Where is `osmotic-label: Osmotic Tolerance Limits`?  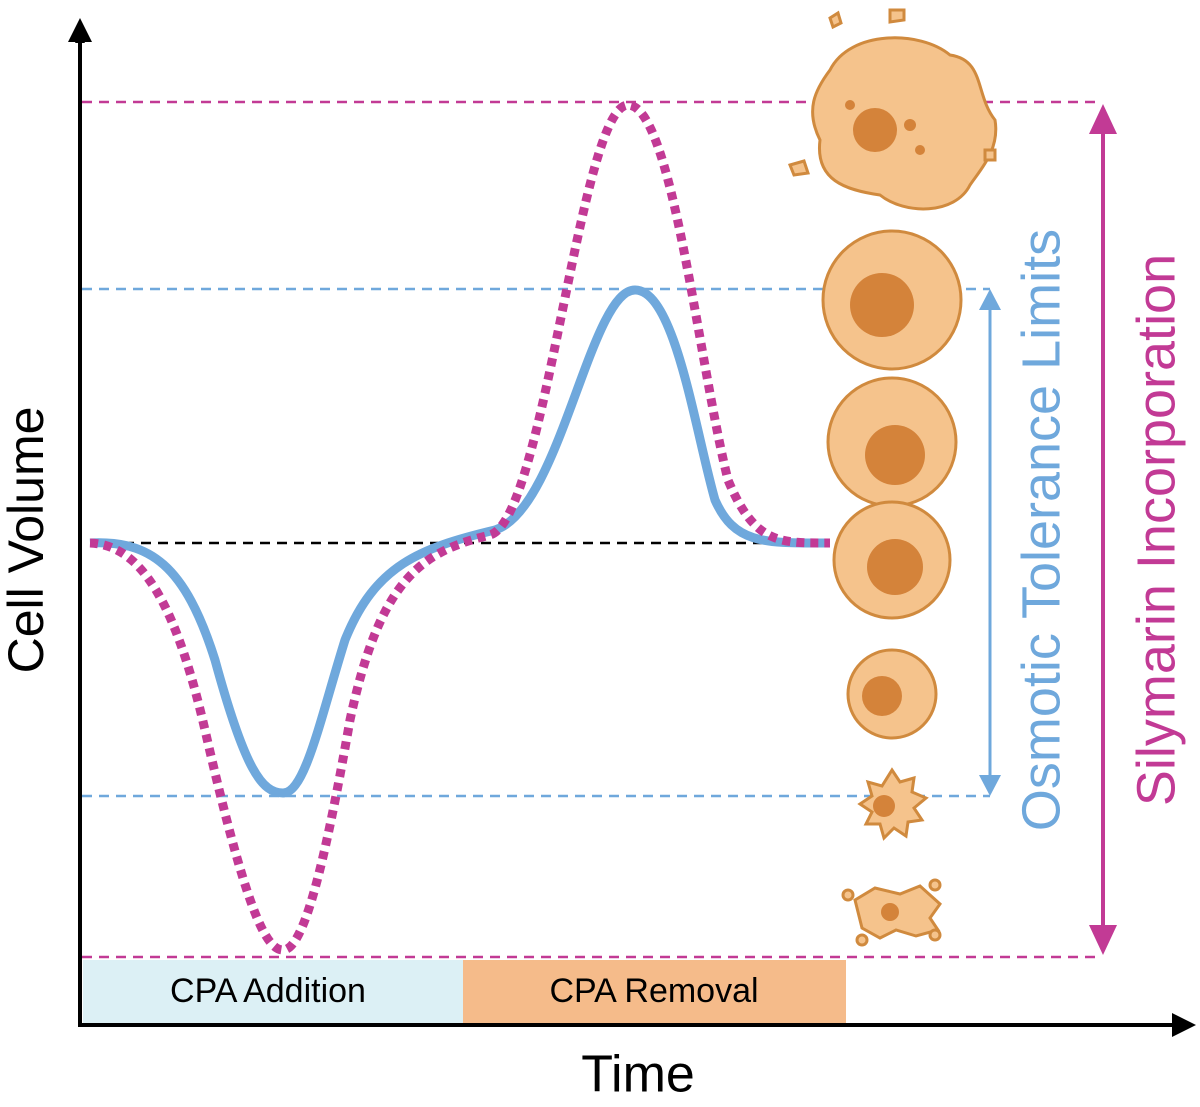 osmotic-label: Osmotic Tolerance Limits is located at coordinates (1041, 530).